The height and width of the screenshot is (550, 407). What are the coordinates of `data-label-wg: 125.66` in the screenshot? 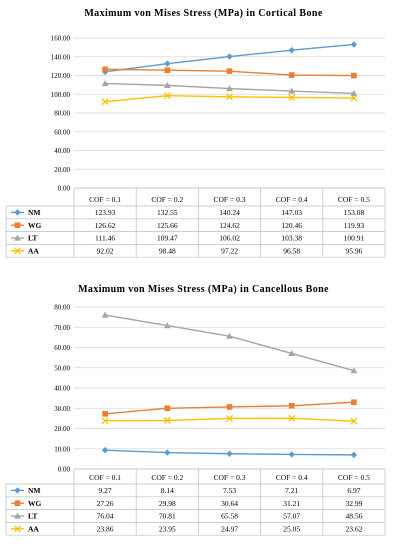 It's located at (167, 225).